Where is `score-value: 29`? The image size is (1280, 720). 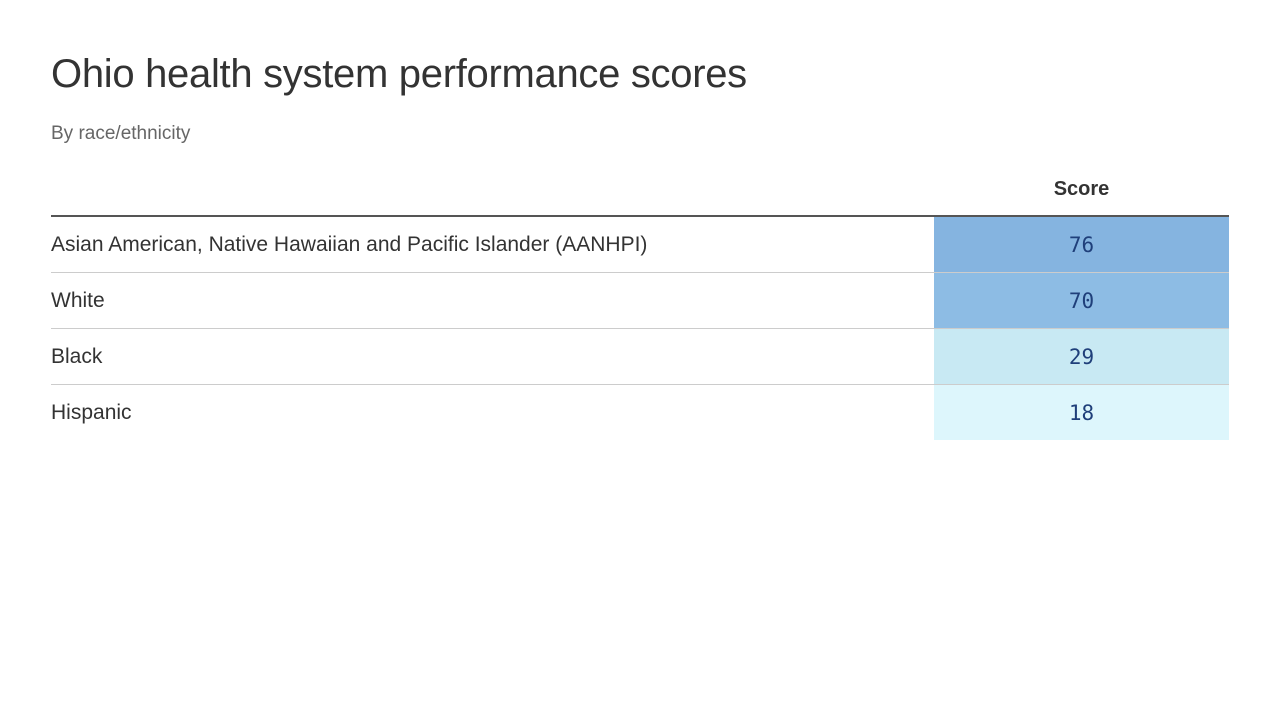
score-value: 29 is located at coordinates (1081, 356).